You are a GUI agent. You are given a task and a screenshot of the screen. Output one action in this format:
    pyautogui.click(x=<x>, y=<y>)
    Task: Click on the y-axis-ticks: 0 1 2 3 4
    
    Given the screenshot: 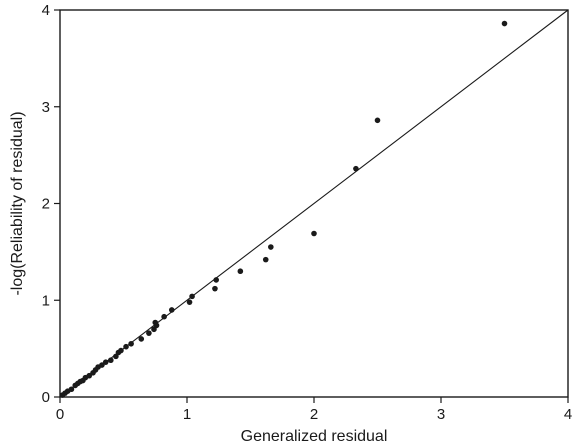 What is the action you would take?
    pyautogui.click(x=51, y=204)
    